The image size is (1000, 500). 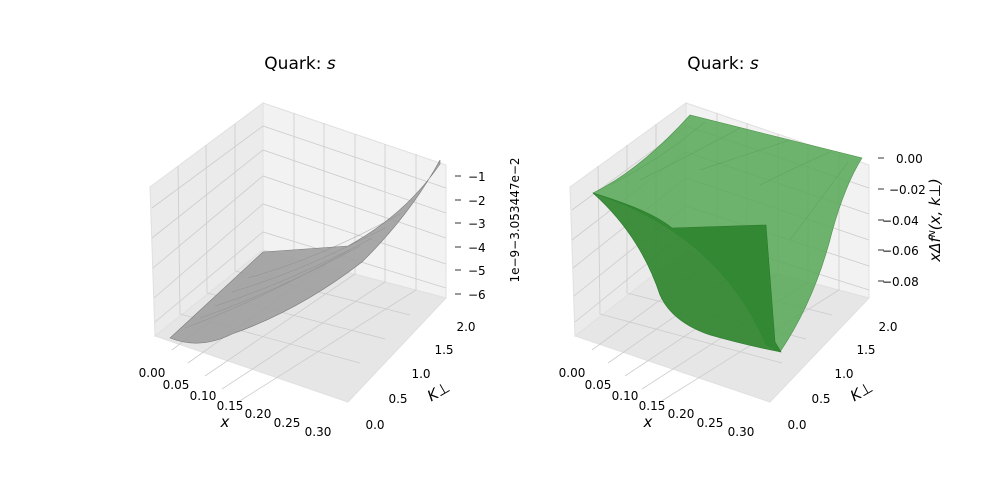 What do you see at coordinates (203, 396) in the screenshot?
I see `left-x-tick: 0.10` at bounding box center [203, 396].